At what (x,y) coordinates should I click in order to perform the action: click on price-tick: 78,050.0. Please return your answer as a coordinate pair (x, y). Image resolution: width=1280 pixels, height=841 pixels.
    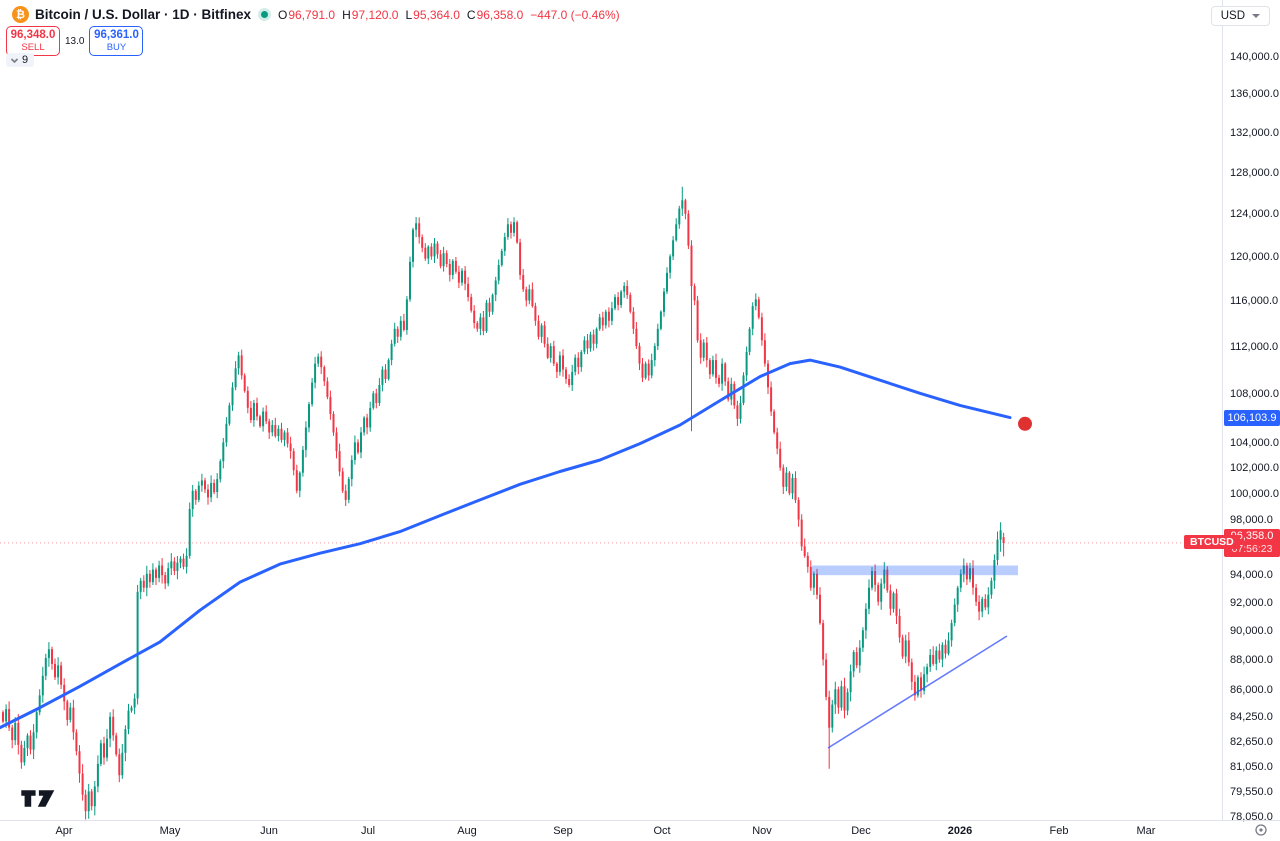
    Looking at the image, I should click on (1251, 816).